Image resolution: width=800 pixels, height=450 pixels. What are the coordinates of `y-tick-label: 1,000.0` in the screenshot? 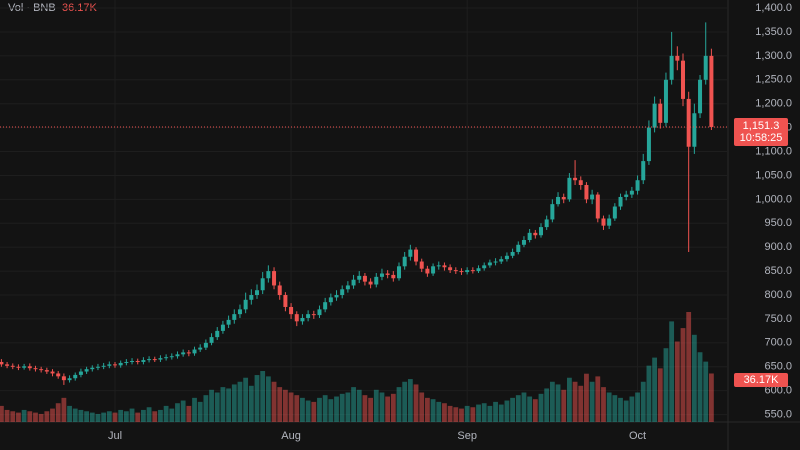 It's located at (773, 199).